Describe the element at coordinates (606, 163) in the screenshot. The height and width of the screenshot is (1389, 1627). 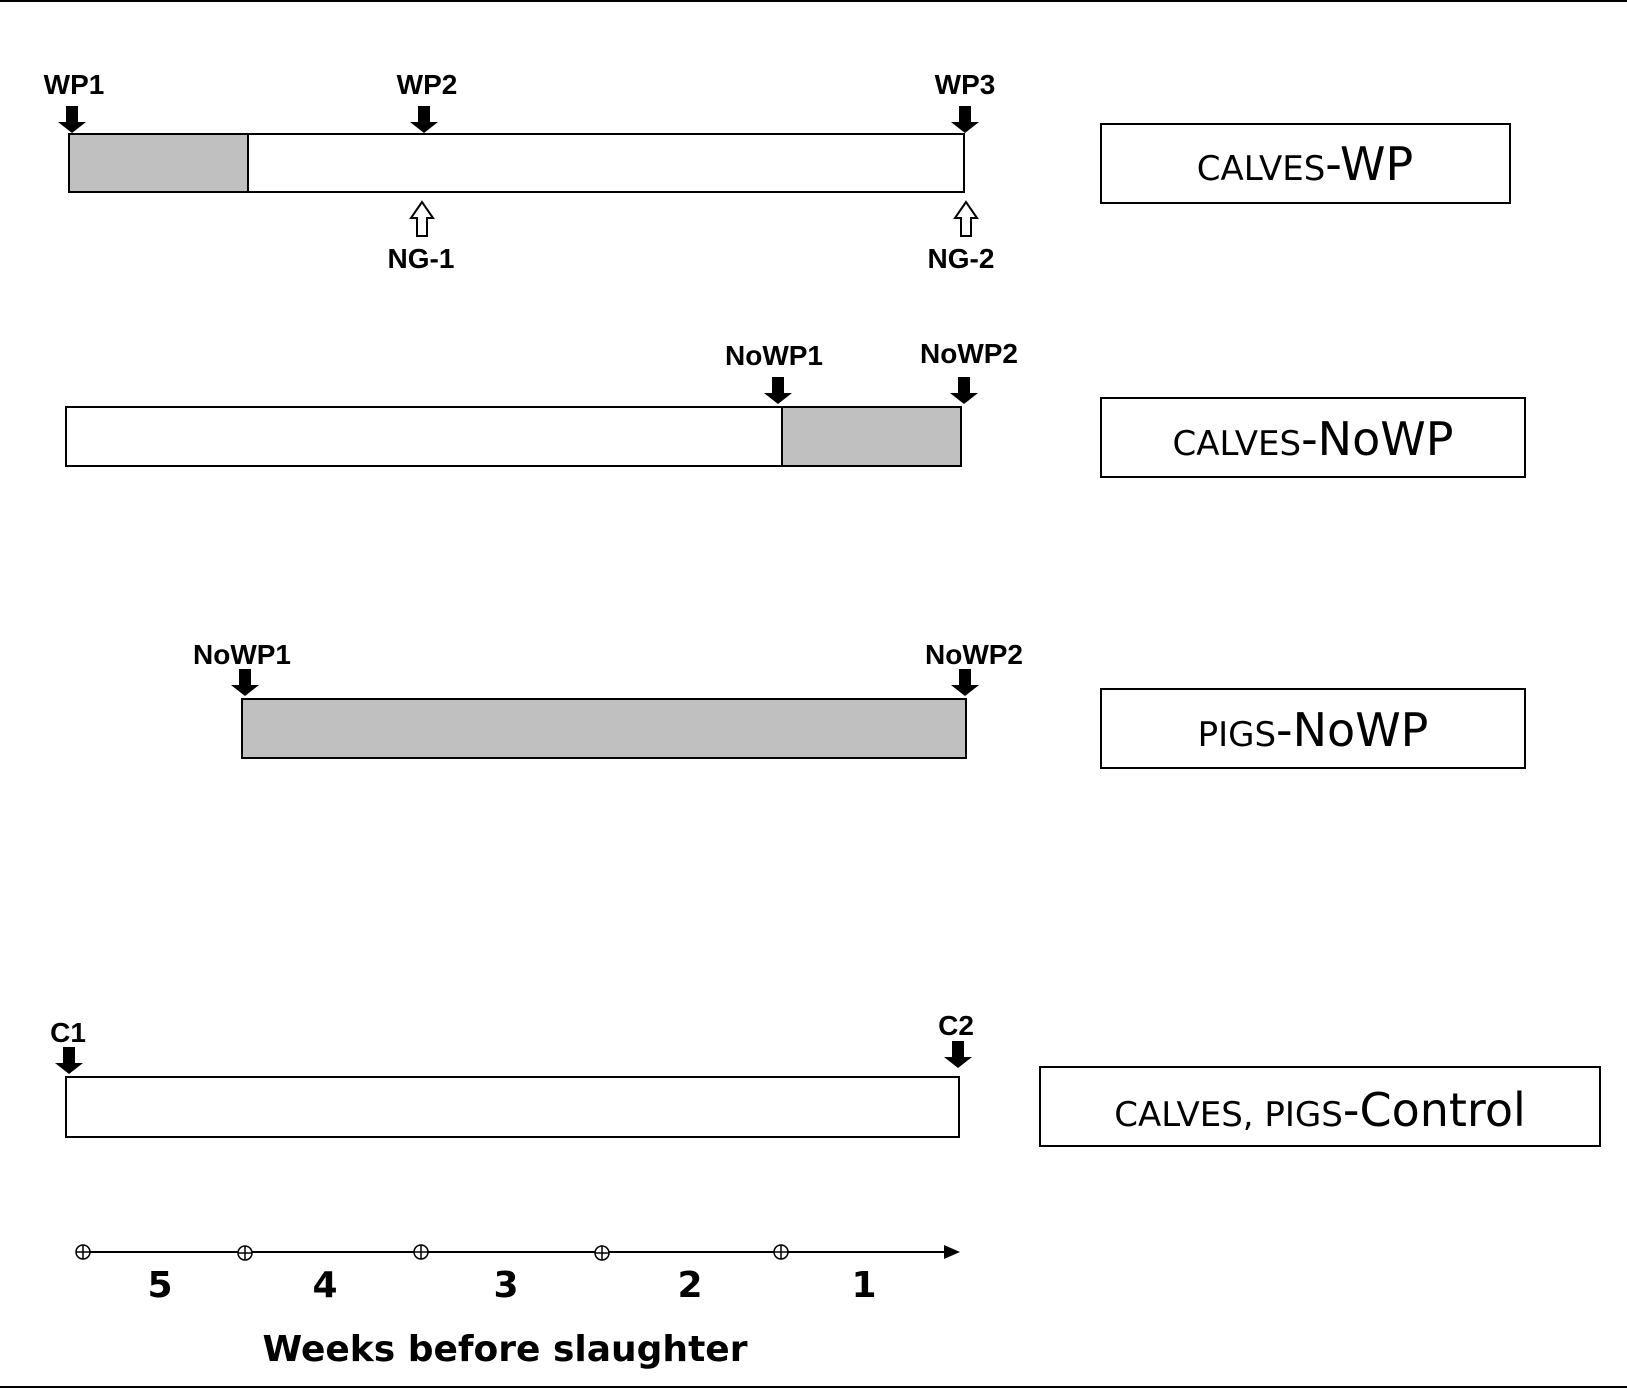
I see `calves-wp-unshaded-period` at that location.